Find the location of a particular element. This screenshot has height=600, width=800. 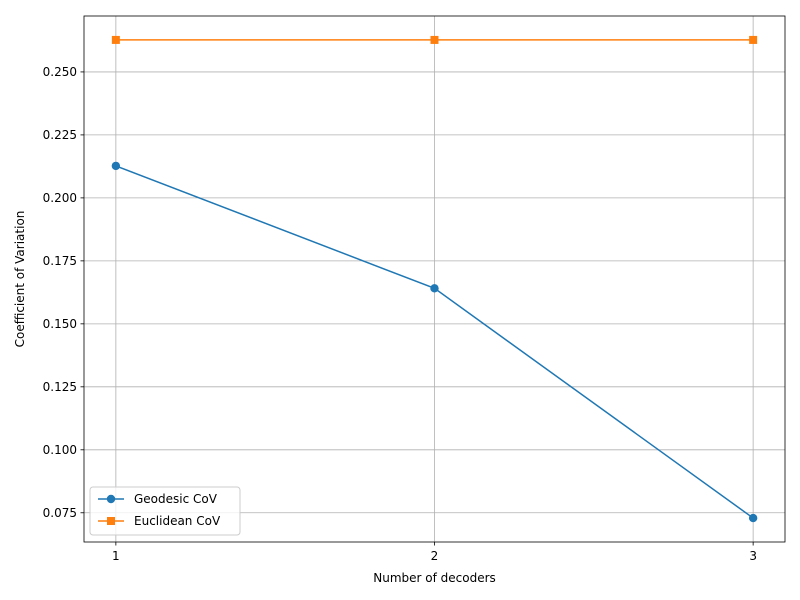

y-tick-label: 0.175 is located at coordinates (60, 261).